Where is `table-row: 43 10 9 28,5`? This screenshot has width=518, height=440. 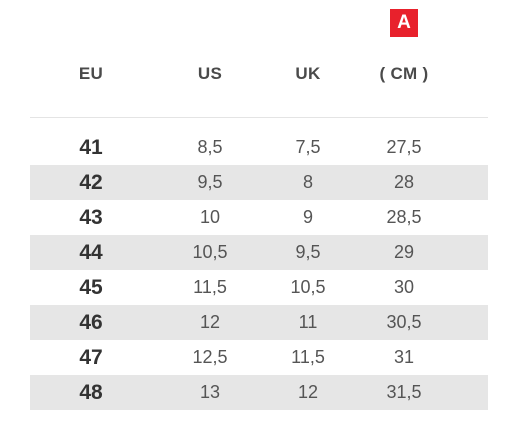 table-row: 43 10 9 28,5 is located at coordinates (259, 217).